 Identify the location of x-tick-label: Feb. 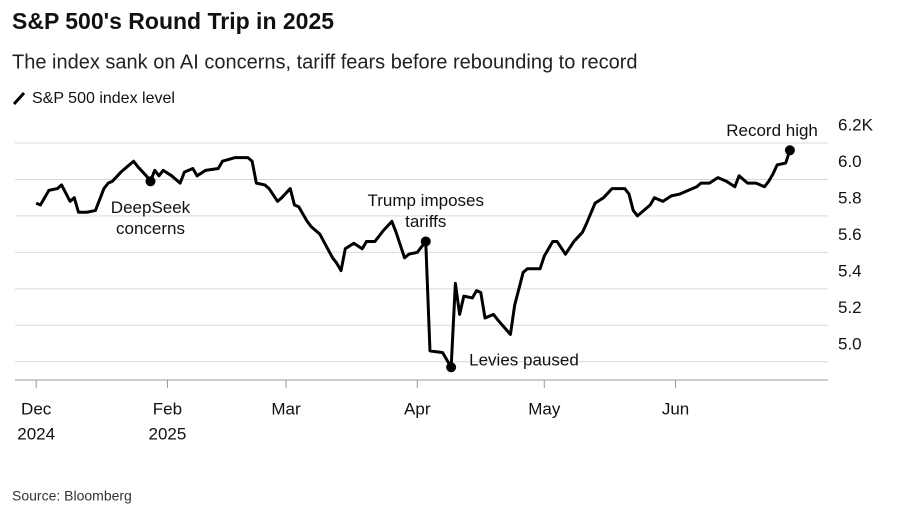
(167, 408).